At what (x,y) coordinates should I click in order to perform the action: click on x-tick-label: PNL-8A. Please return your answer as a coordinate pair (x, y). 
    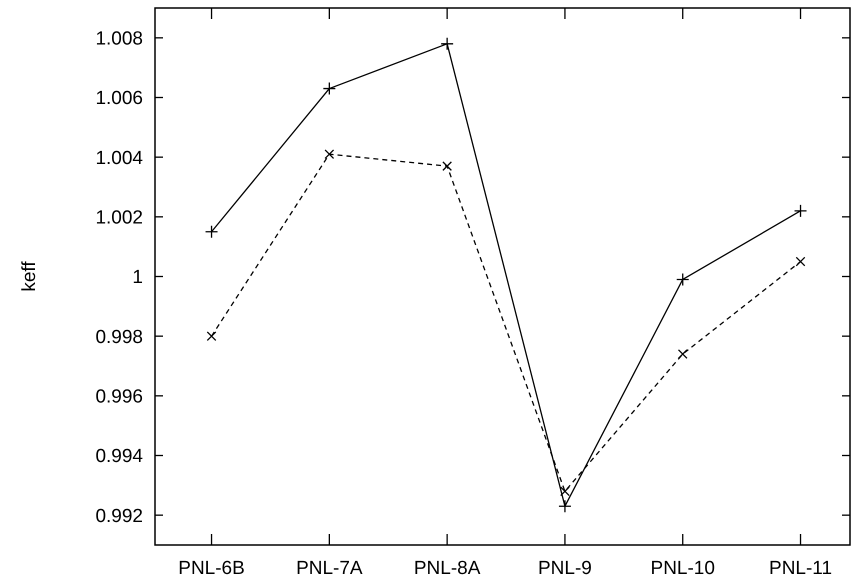
    Looking at the image, I should click on (447, 568).